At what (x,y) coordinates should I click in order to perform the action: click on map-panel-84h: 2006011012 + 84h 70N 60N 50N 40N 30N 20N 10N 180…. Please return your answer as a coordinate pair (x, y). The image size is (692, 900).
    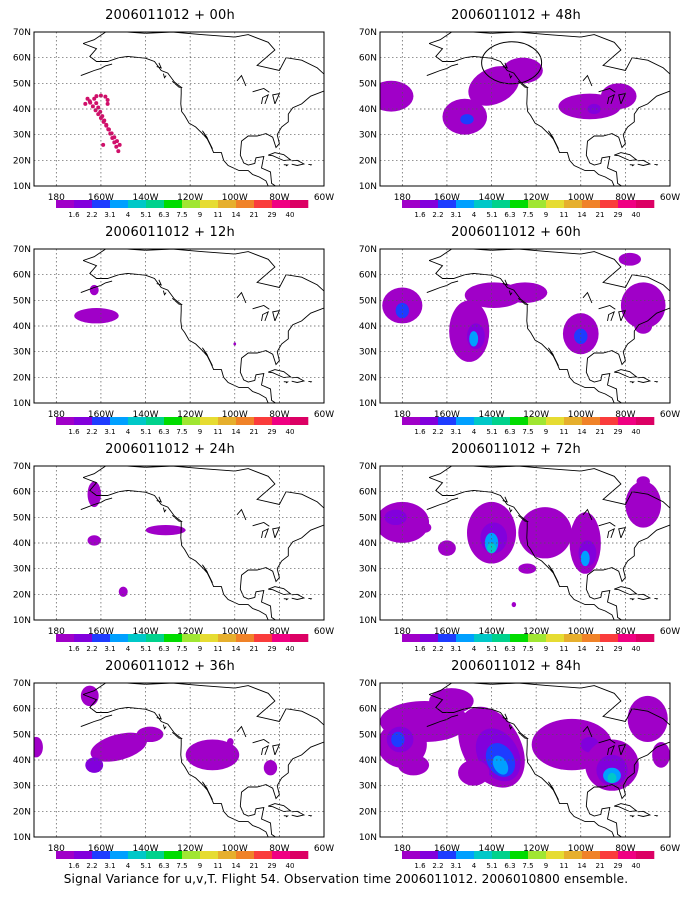
    Looking at the image, I should click on (516, 762).